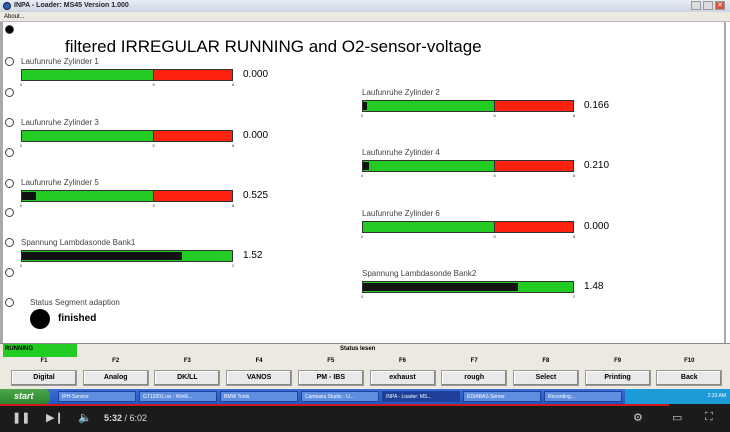 This screenshot has height=432, width=730. I want to click on pause-icon: ❚❚, so click(21, 418).